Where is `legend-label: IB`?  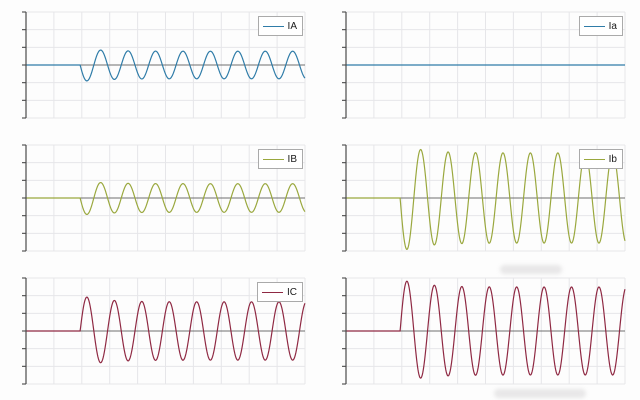 legend-label: IB is located at coordinates (292, 159).